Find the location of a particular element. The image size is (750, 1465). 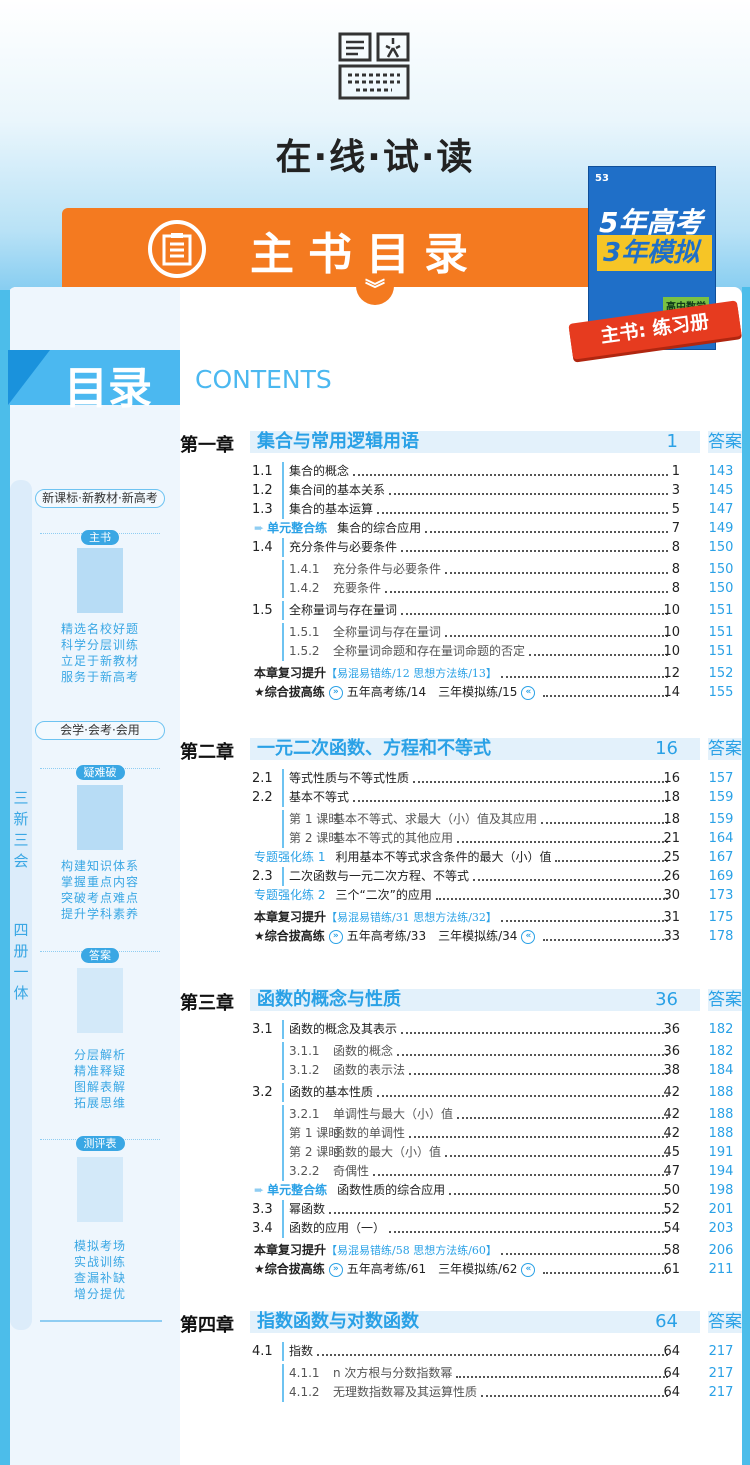

row-body: ➨ 单元整合练 集合的综合应用 is located at coordinates (463, 528).